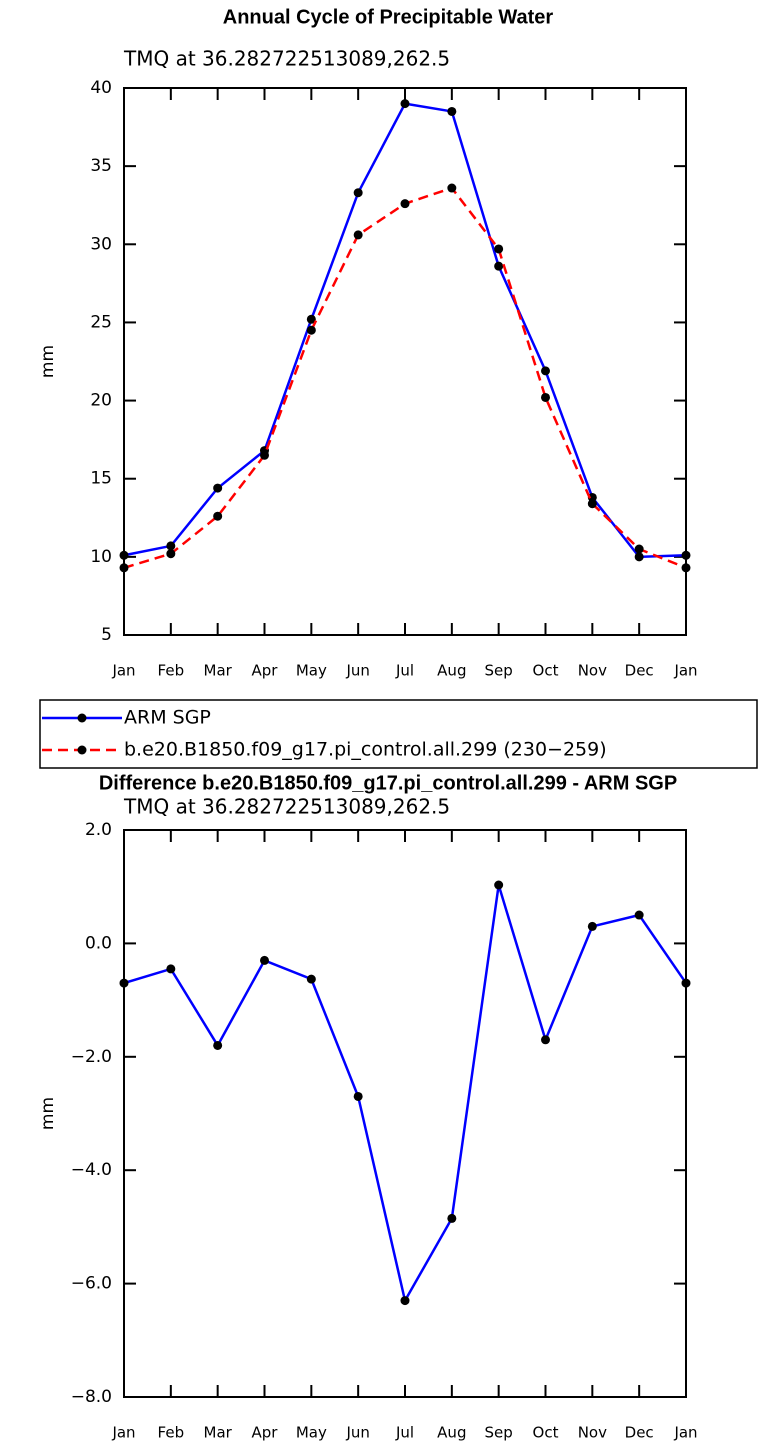  I want to click on legend-label: ARM SGP, so click(167, 718).